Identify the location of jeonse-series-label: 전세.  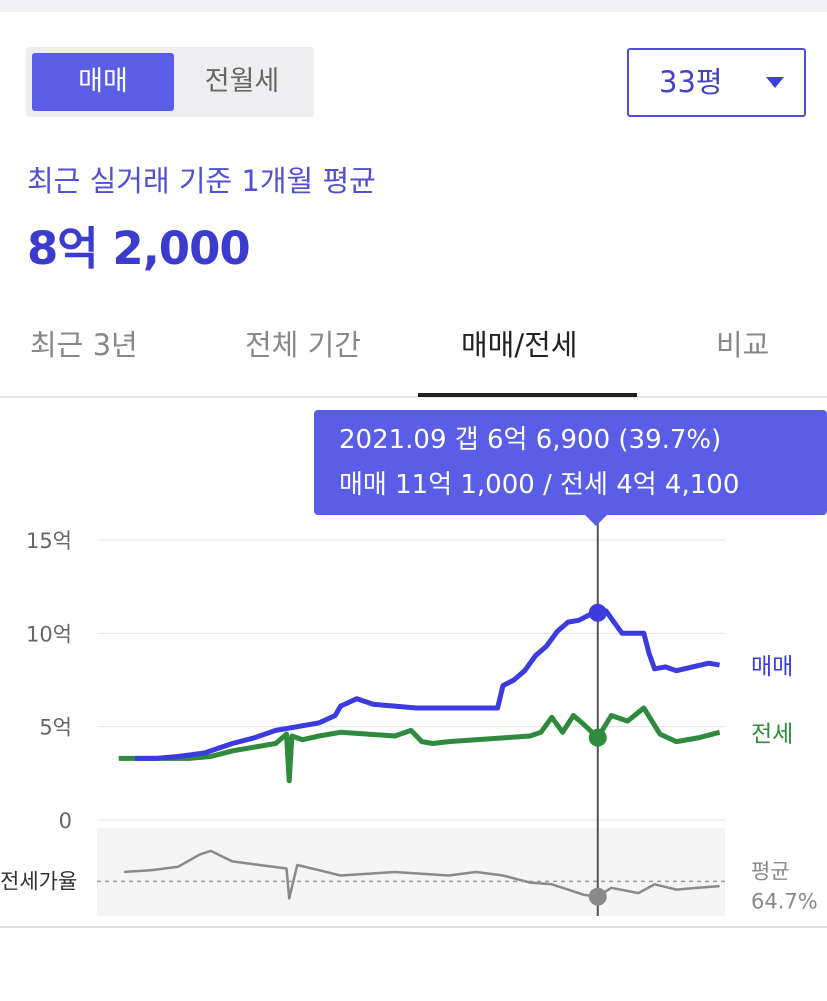
(772, 734).